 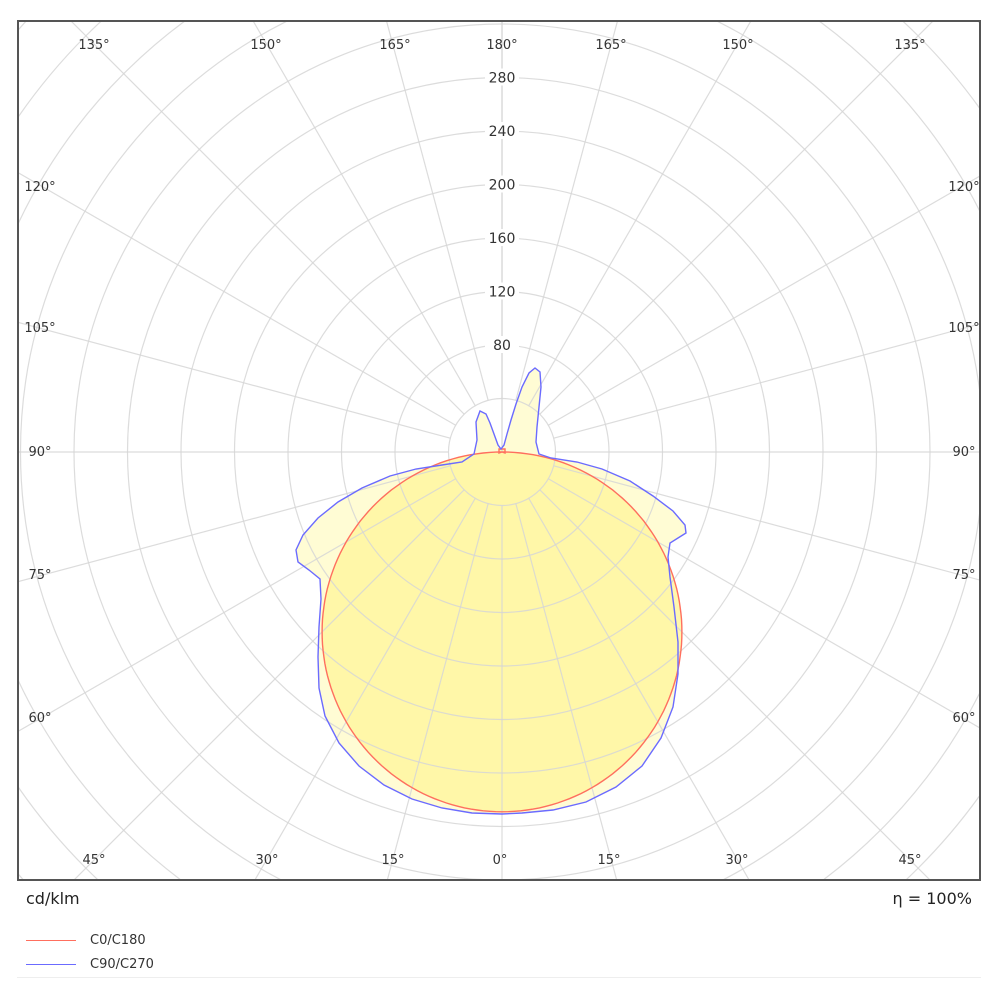 What do you see at coordinates (51, 940) in the screenshot?
I see `legend-swatch-red` at bounding box center [51, 940].